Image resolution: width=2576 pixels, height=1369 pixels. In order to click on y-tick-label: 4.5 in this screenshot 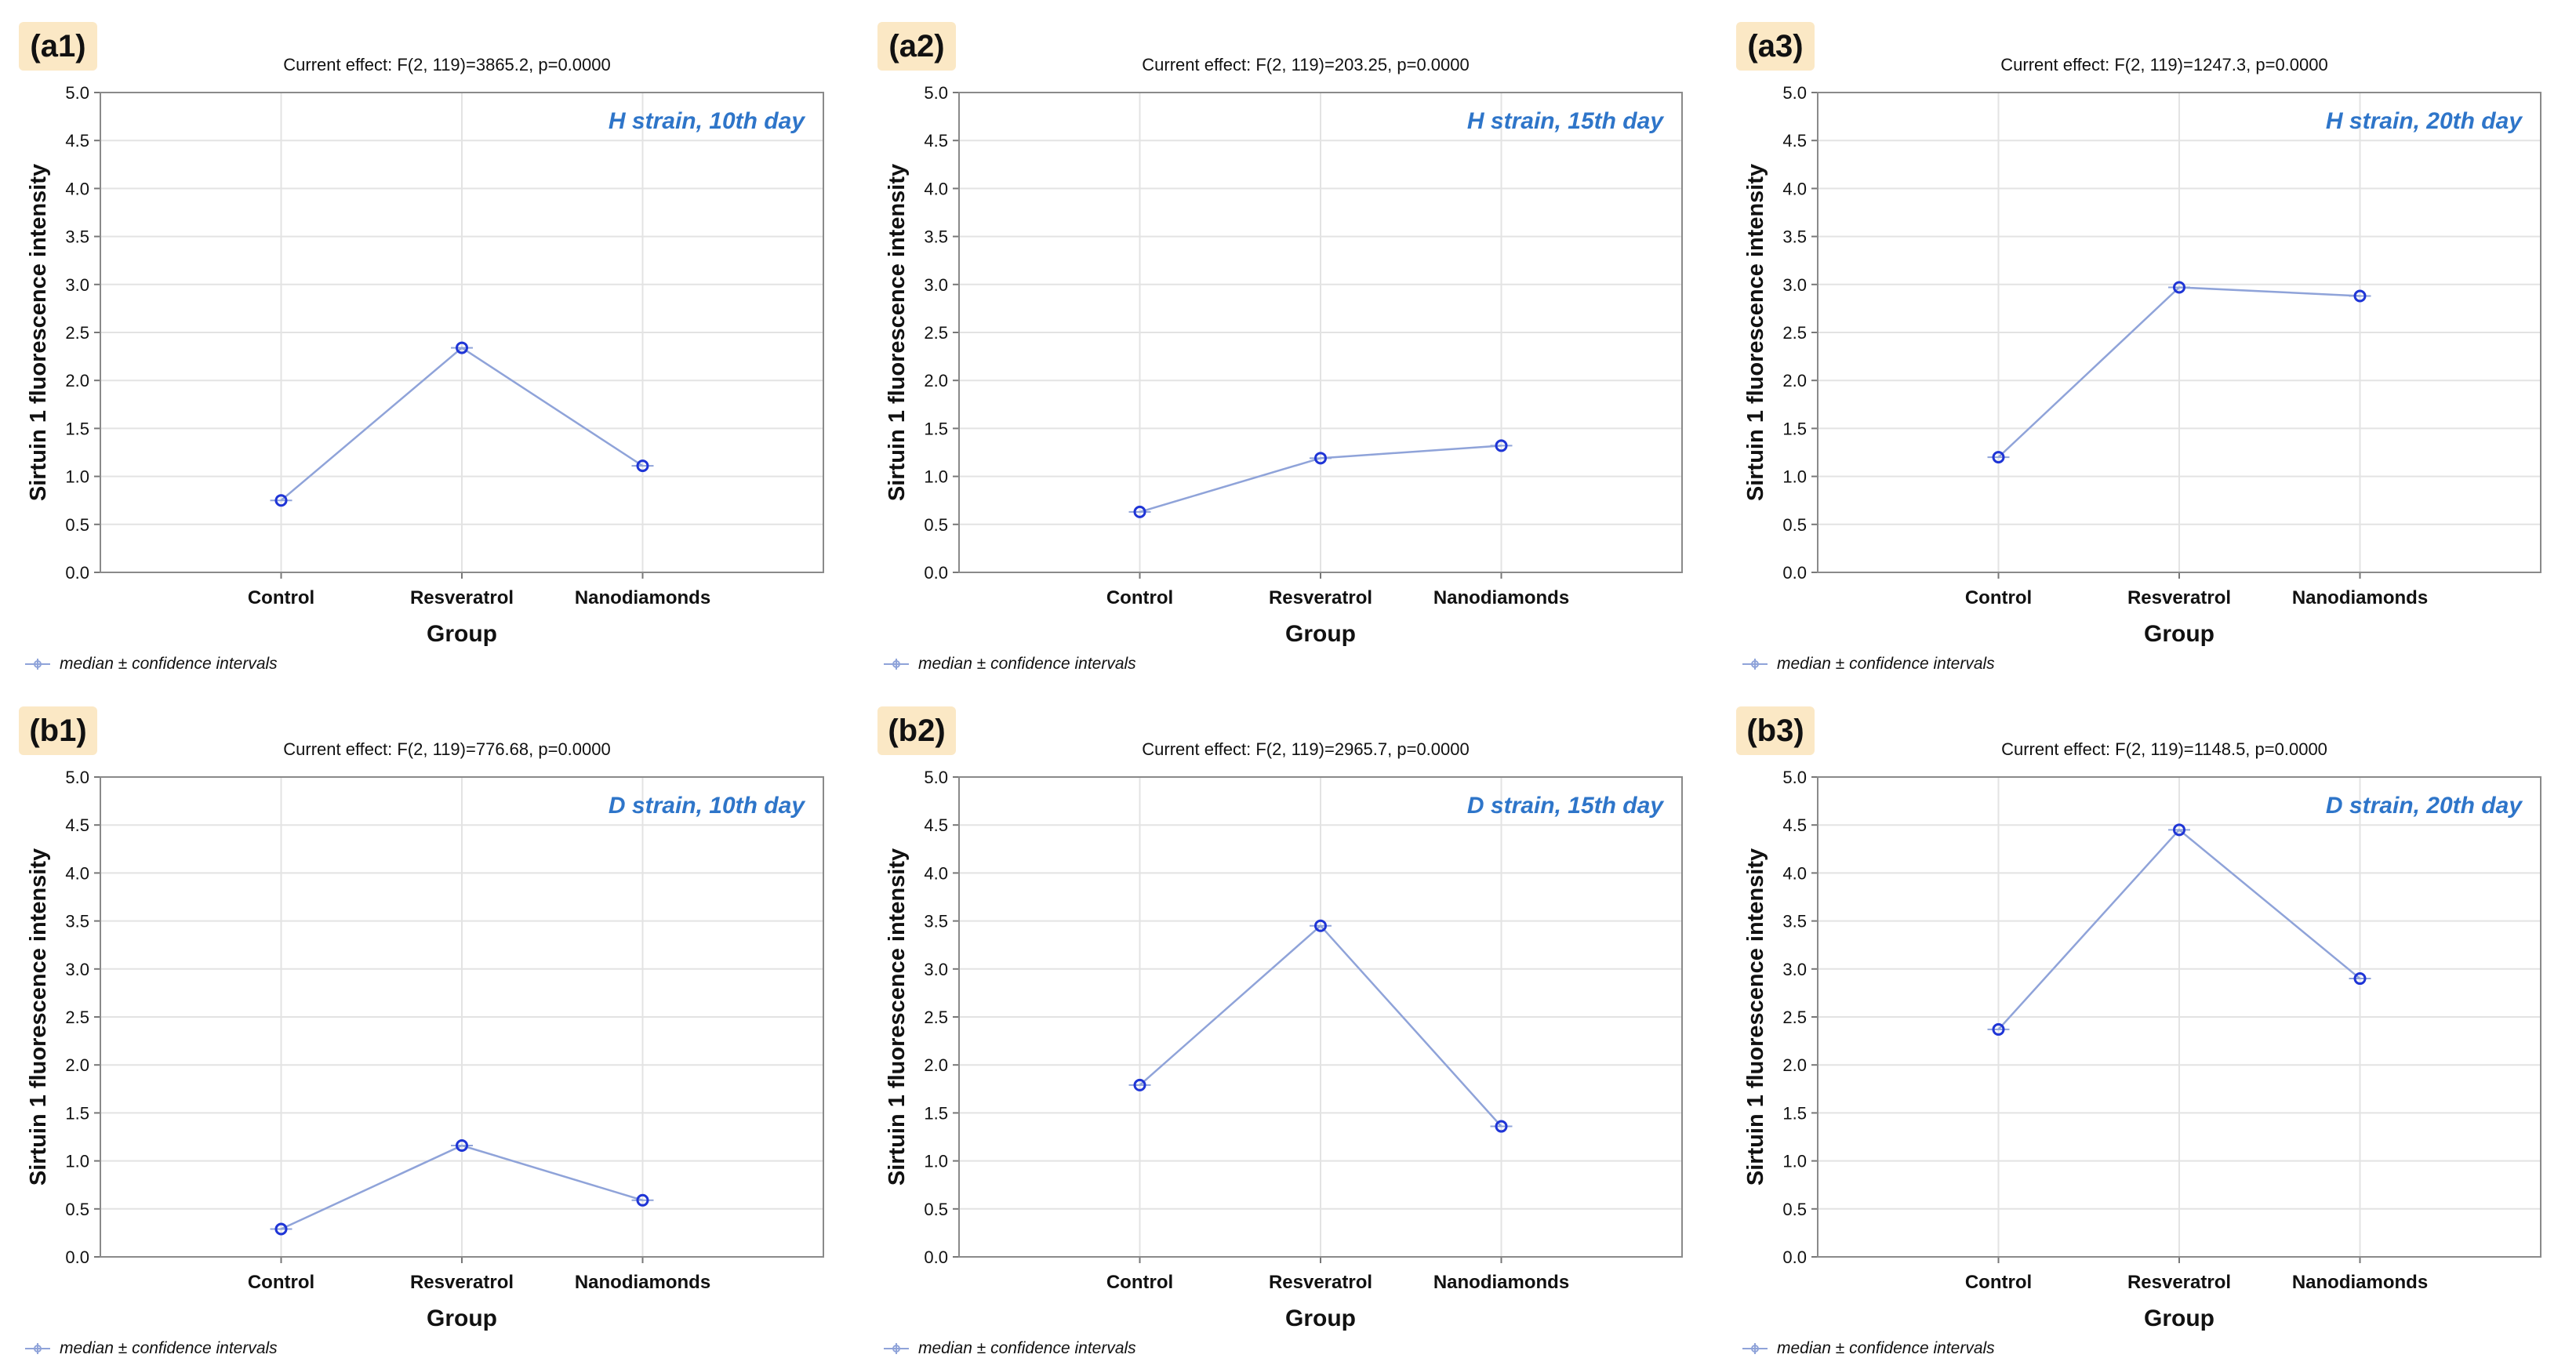, I will do `click(936, 141)`.